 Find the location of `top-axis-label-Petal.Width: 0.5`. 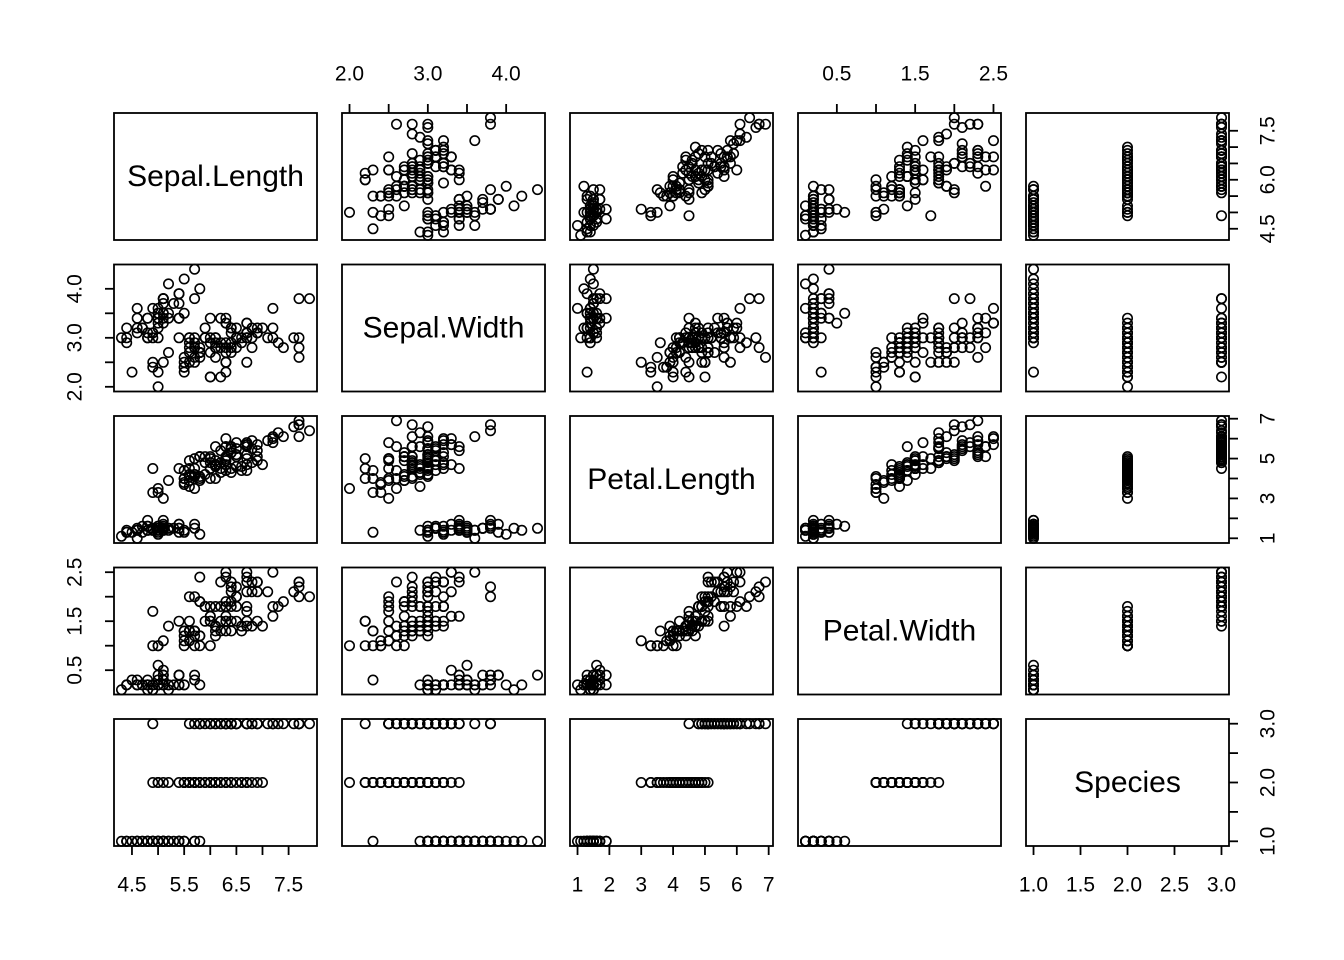

top-axis-label-Petal.Width: 0.5 is located at coordinates (836, 74).